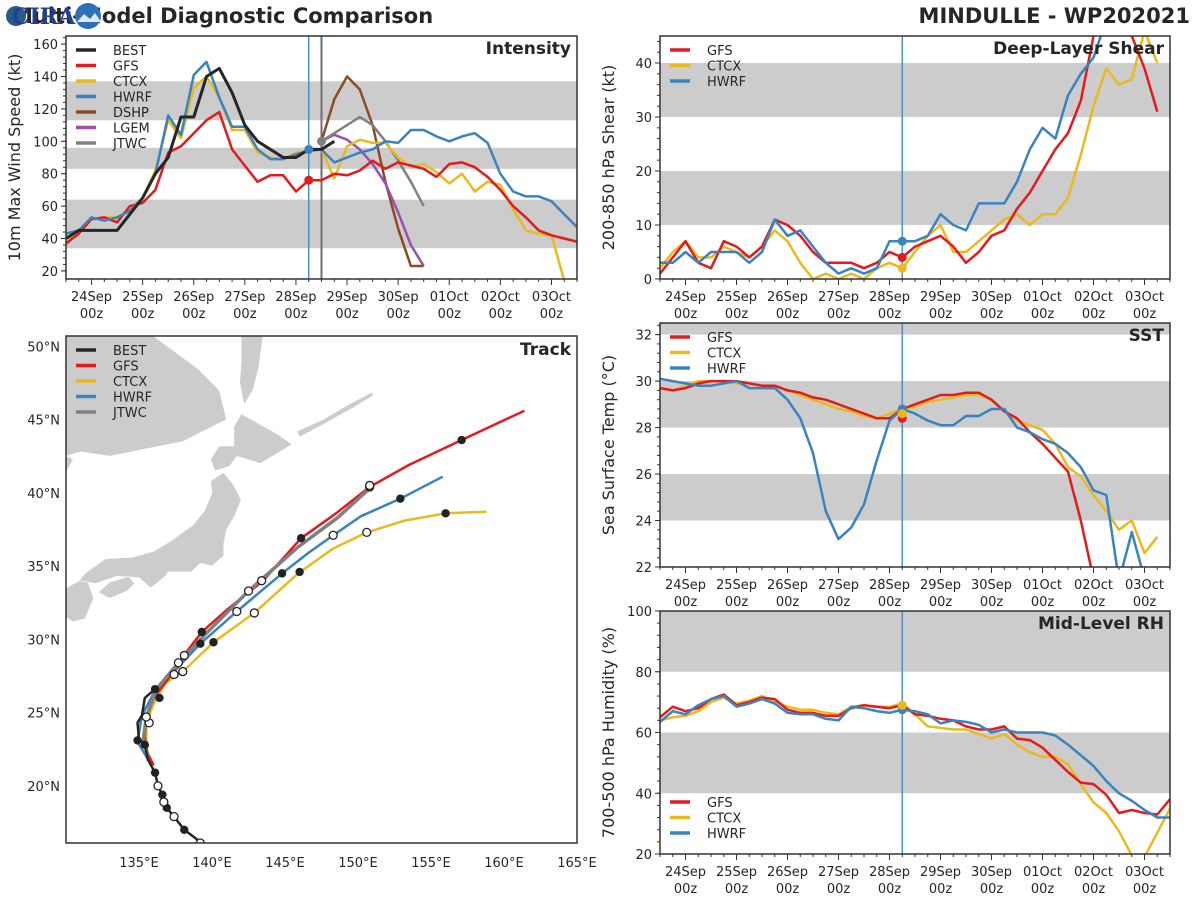  Describe the element at coordinates (256, 622) in the screenshot. I see `track-line-jtwc` at that location.